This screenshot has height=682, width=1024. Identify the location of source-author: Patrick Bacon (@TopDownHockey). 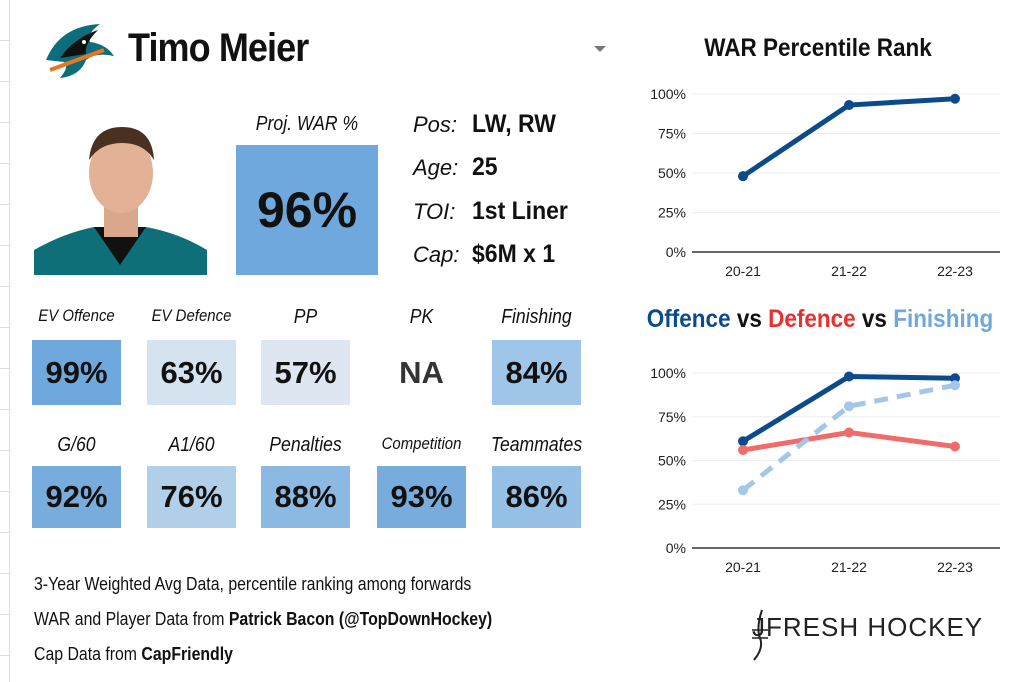
(360, 619).